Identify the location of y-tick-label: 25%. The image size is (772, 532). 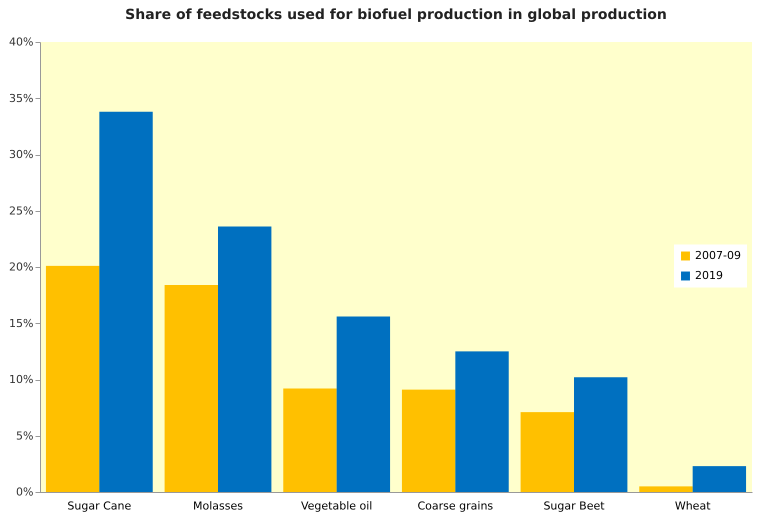
(21, 211).